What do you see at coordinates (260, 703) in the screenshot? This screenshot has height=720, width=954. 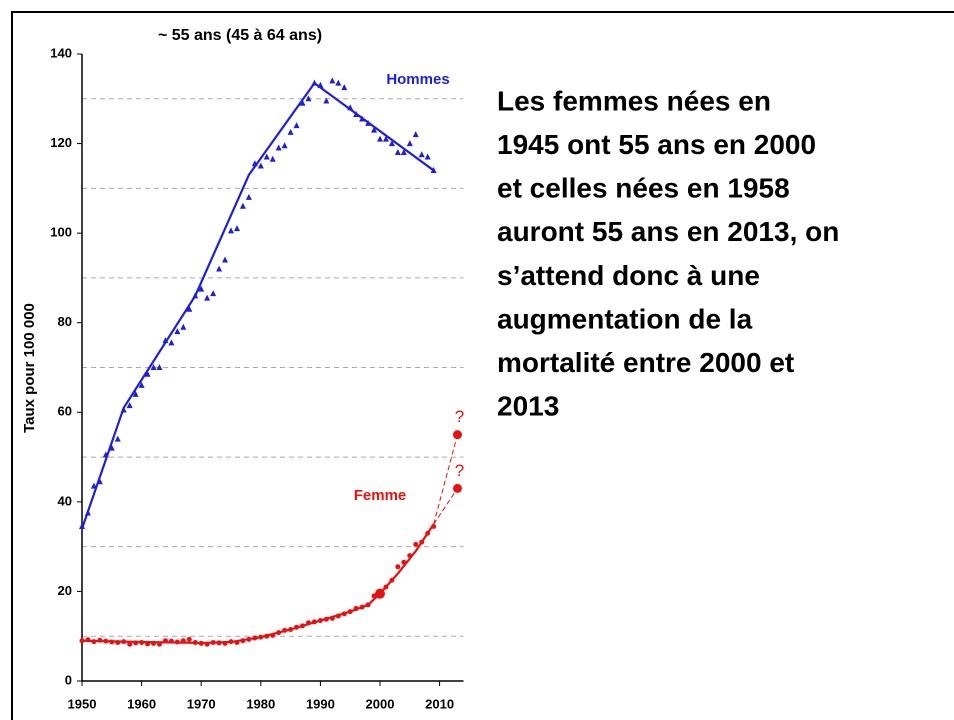 I see `x-tick-label: 1980` at bounding box center [260, 703].